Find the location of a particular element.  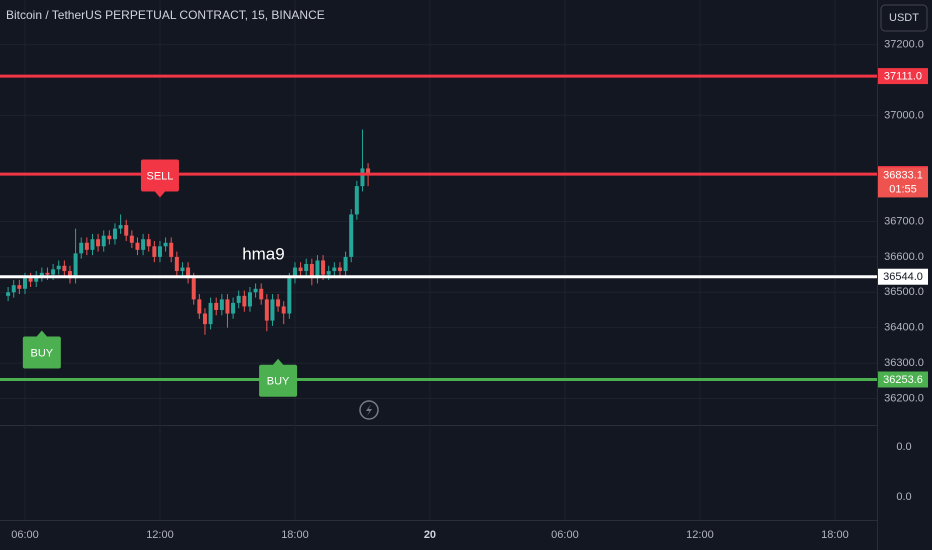

currency-label: USDT is located at coordinates (904, 18).